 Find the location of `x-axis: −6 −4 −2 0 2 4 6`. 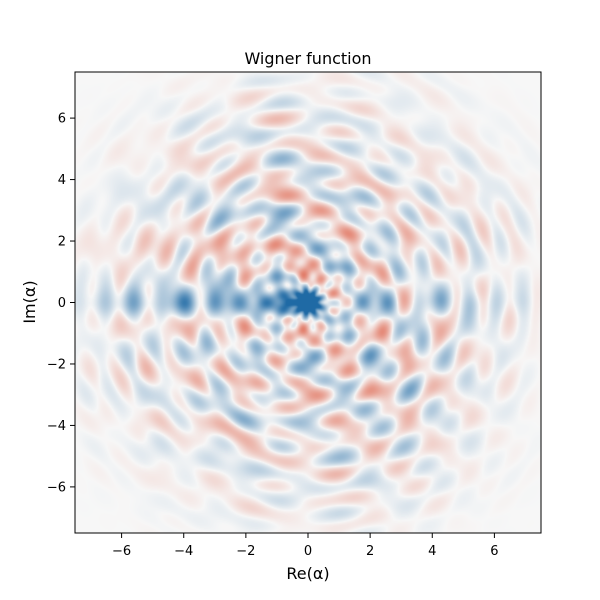

x-axis: −6 −4 −2 0 2 4 6 is located at coordinates (305, 546).